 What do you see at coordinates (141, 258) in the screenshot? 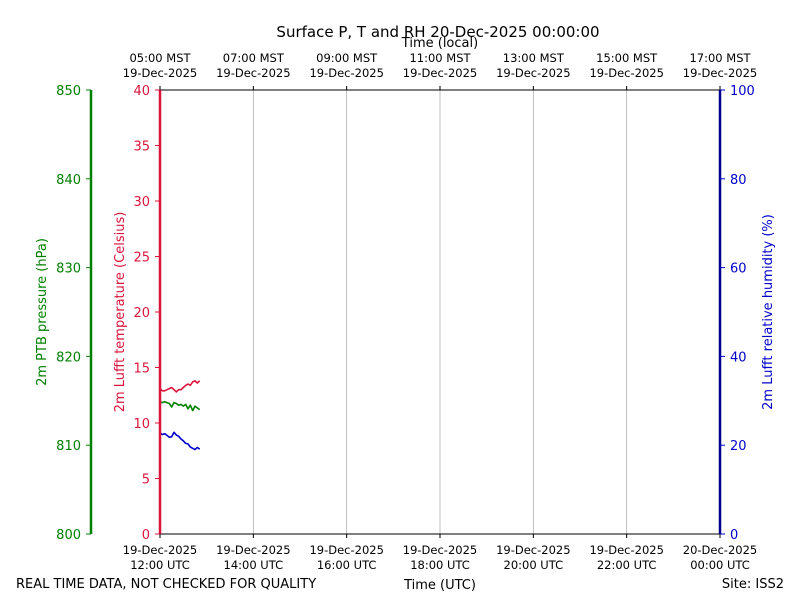
I see `temperature-tick-label: 25` at bounding box center [141, 258].